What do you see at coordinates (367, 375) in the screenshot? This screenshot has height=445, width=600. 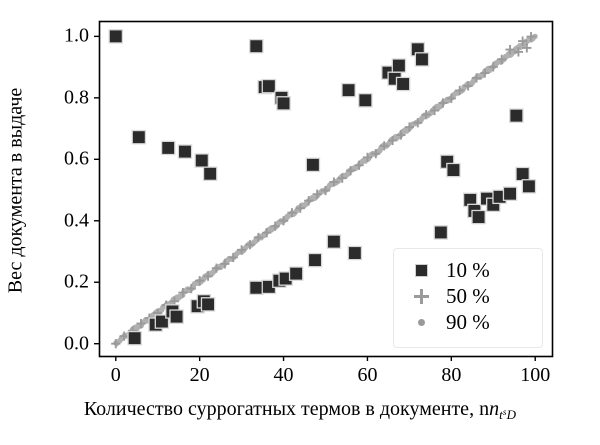 I see `x-tick-label-3: 60` at bounding box center [367, 375].